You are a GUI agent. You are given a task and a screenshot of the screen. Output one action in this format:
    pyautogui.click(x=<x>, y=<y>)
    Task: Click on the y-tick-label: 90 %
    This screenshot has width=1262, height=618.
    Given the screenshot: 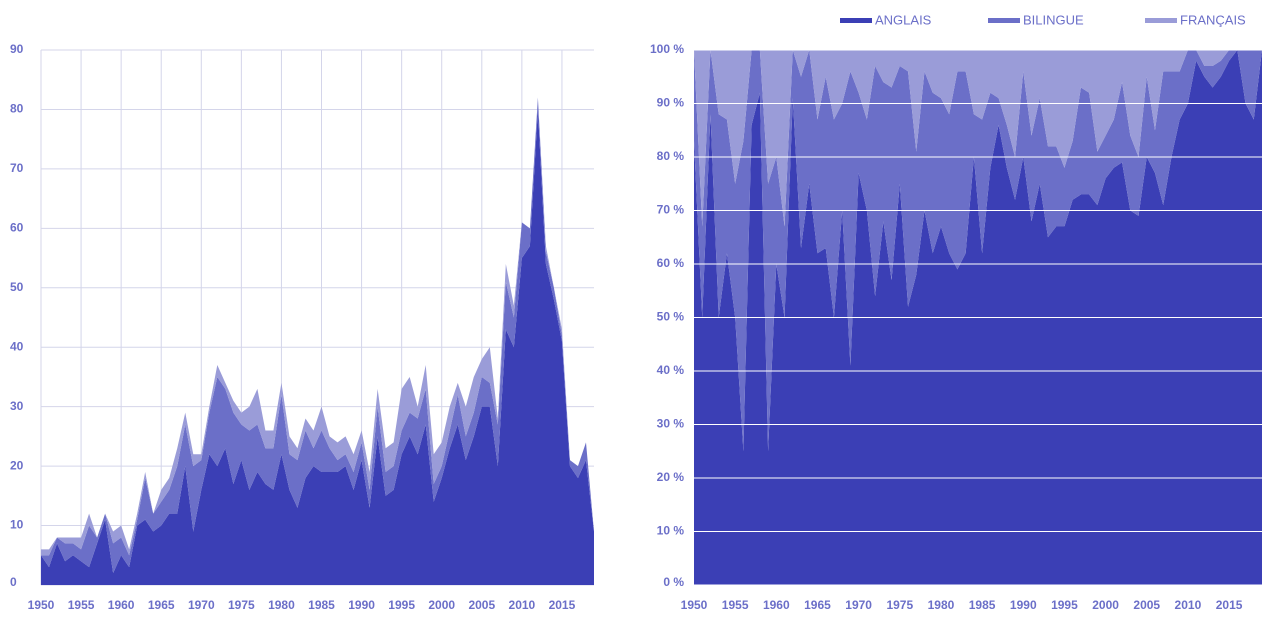 What is the action you would take?
    pyautogui.click(x=671, y=103)
    